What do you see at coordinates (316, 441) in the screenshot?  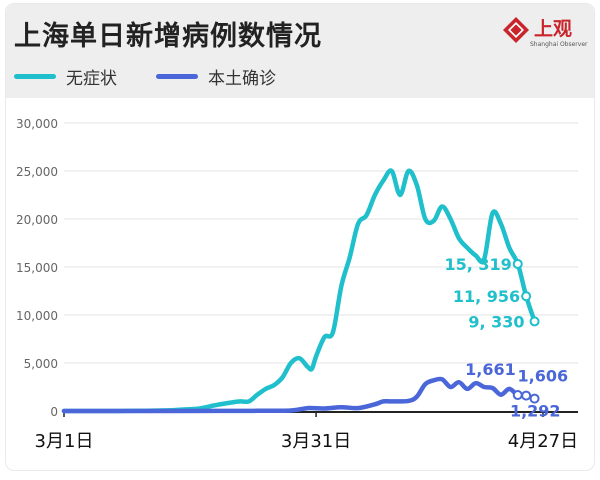 I see `x-tick-label: 3月31日` at bounding box center [316, 441].